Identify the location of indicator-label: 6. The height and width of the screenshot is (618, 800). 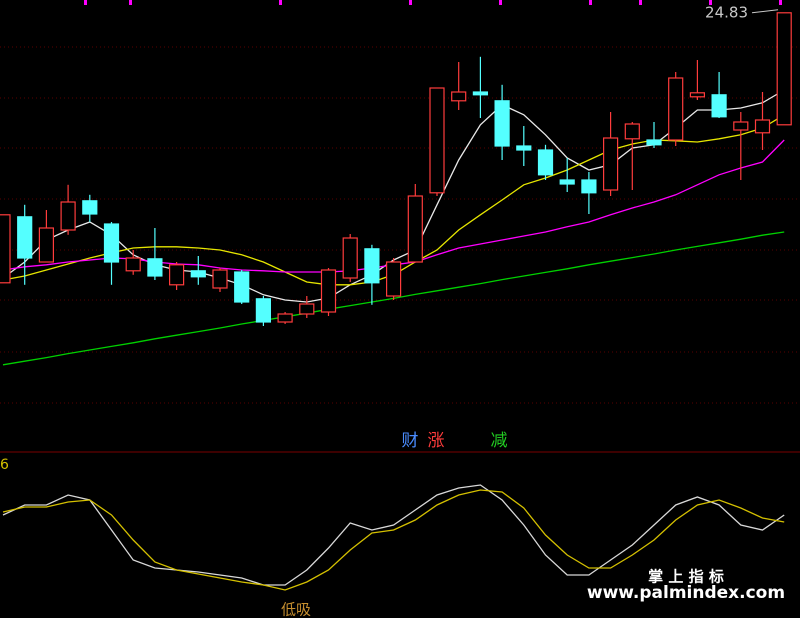
(4, 465).